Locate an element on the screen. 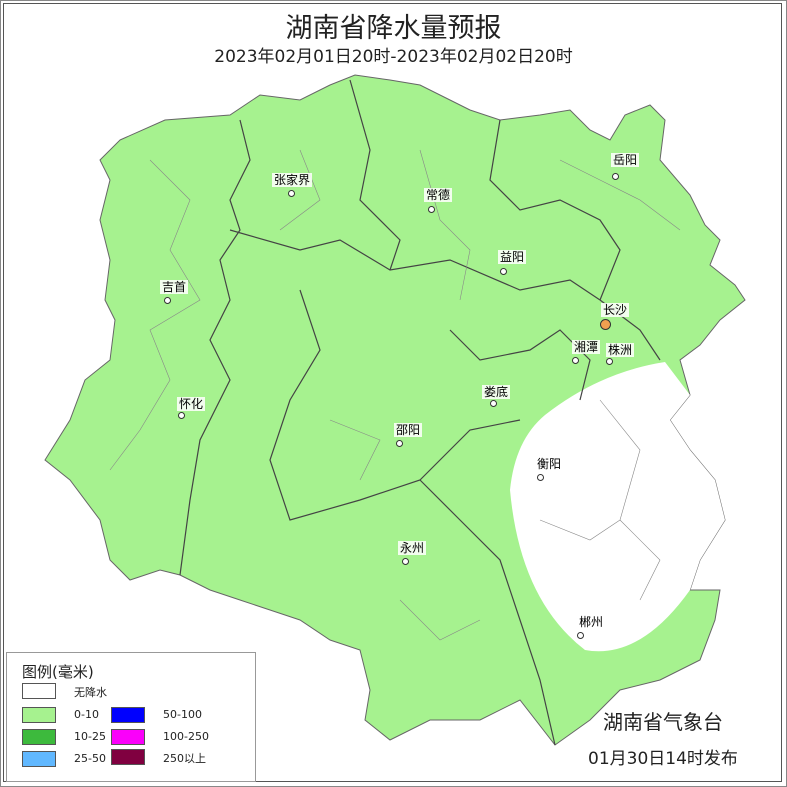  legend-label: 10-25 is located at coordinates (90, 736).